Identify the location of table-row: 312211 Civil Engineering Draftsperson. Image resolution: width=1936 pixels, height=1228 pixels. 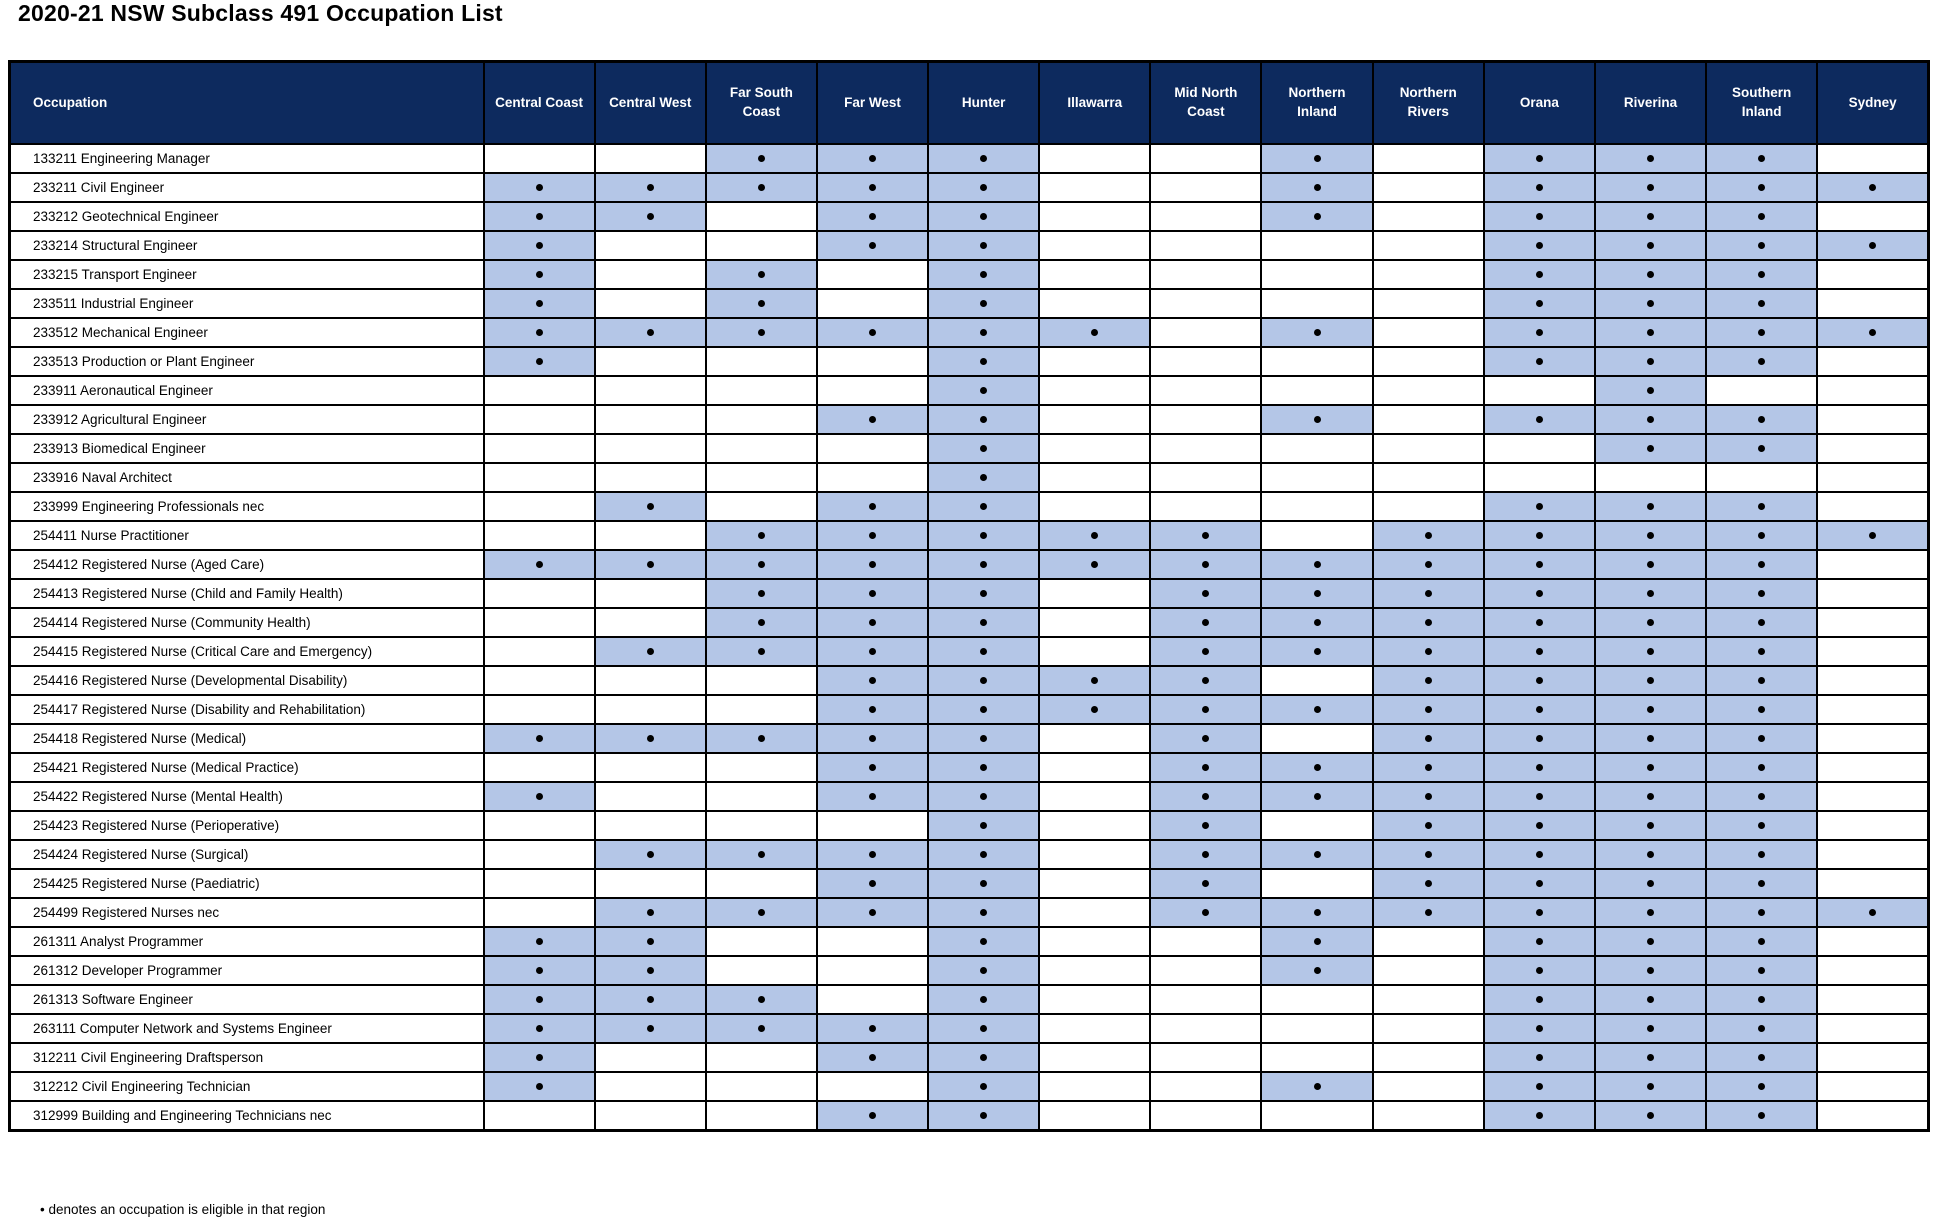
(969, 1057).